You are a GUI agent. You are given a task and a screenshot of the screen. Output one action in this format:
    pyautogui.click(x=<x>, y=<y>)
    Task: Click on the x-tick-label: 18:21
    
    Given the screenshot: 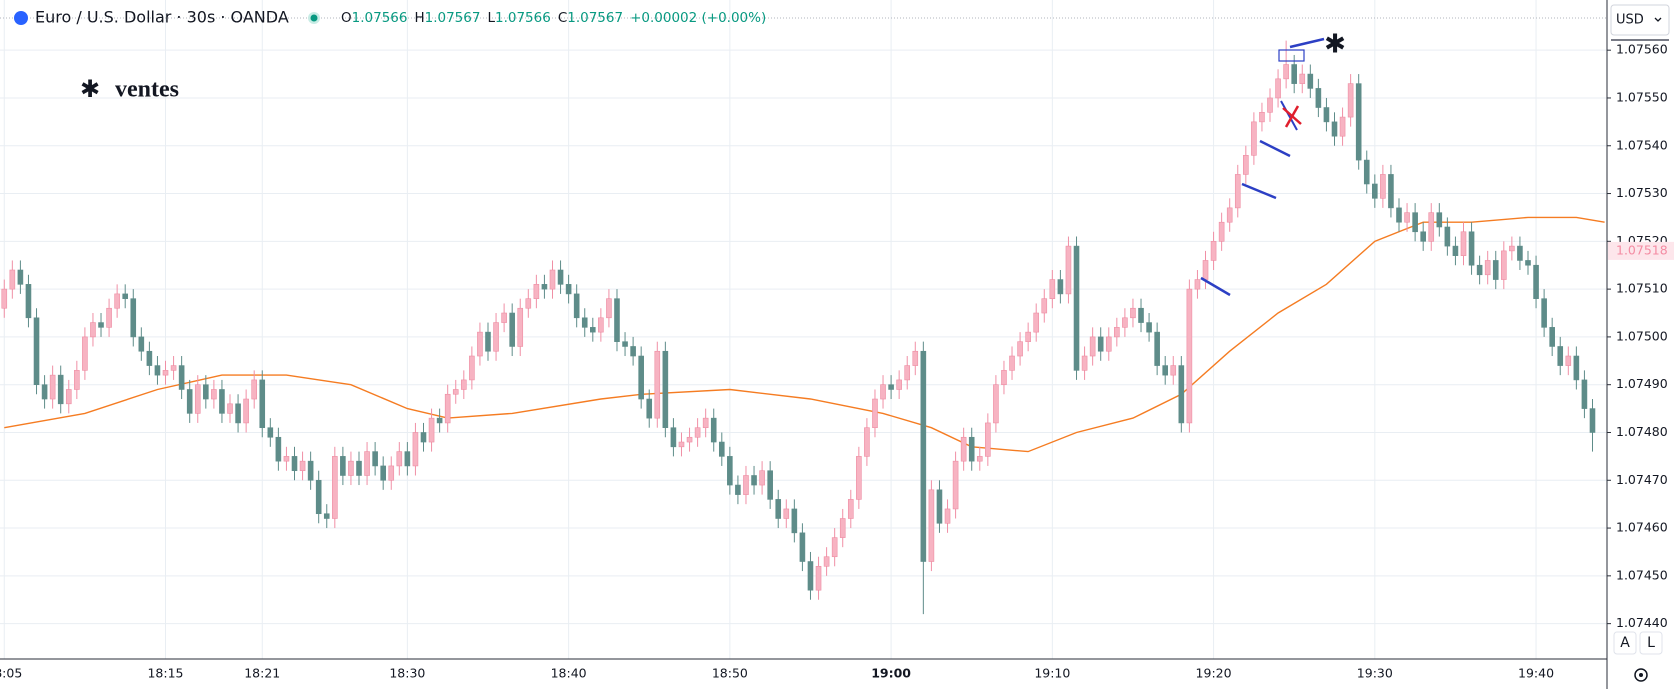 What is the action you would take?
    pyautogui.click(x=262, y=673)
    